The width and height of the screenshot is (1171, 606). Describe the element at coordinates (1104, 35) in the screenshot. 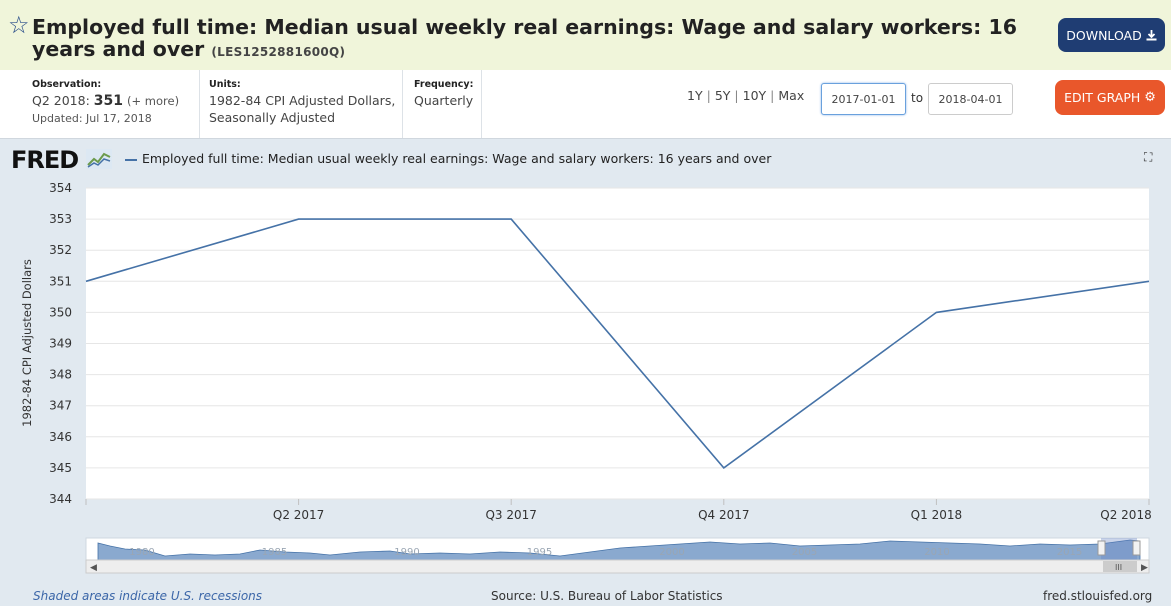

I see `download-label: DOWNLOAD` at that location.